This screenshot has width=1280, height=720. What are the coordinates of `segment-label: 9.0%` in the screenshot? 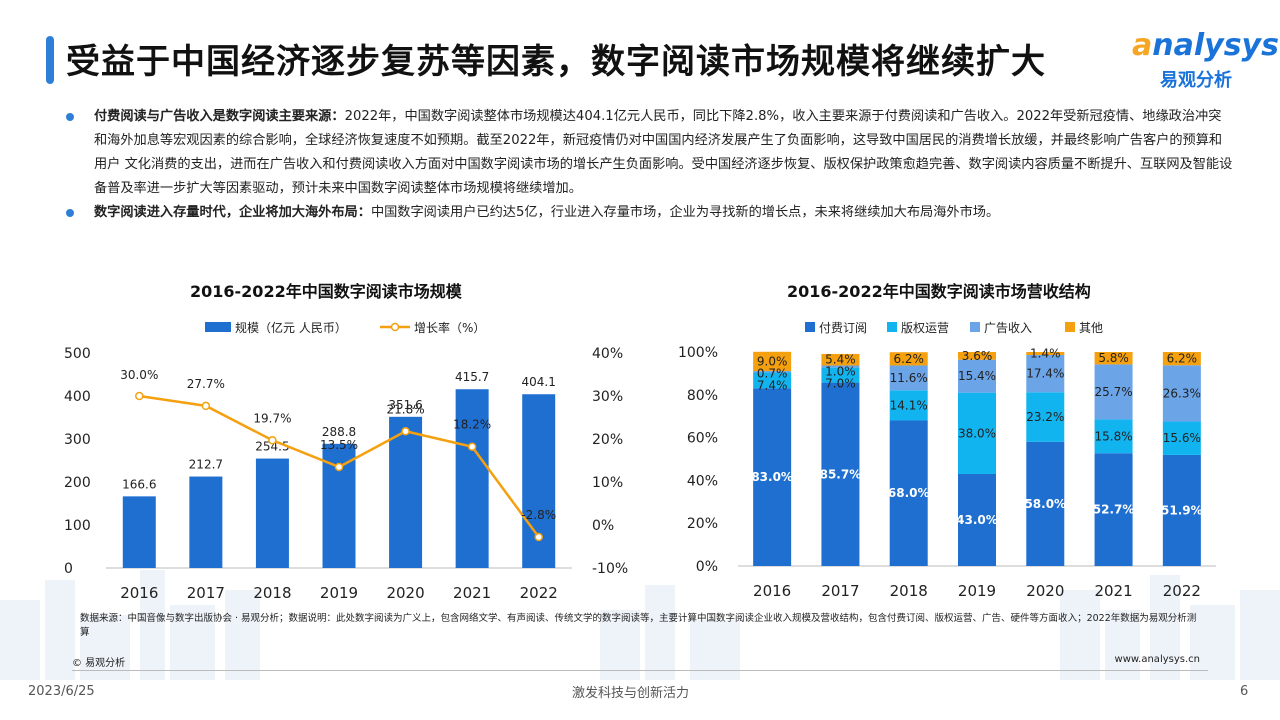 It's located at (772, 361).